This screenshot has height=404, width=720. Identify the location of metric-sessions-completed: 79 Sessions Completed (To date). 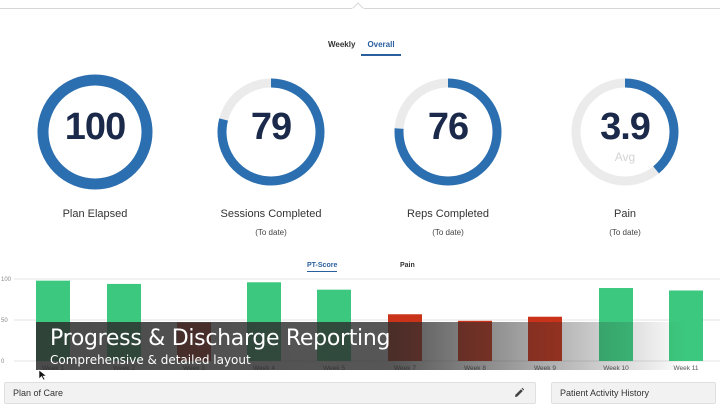
(271, 154).